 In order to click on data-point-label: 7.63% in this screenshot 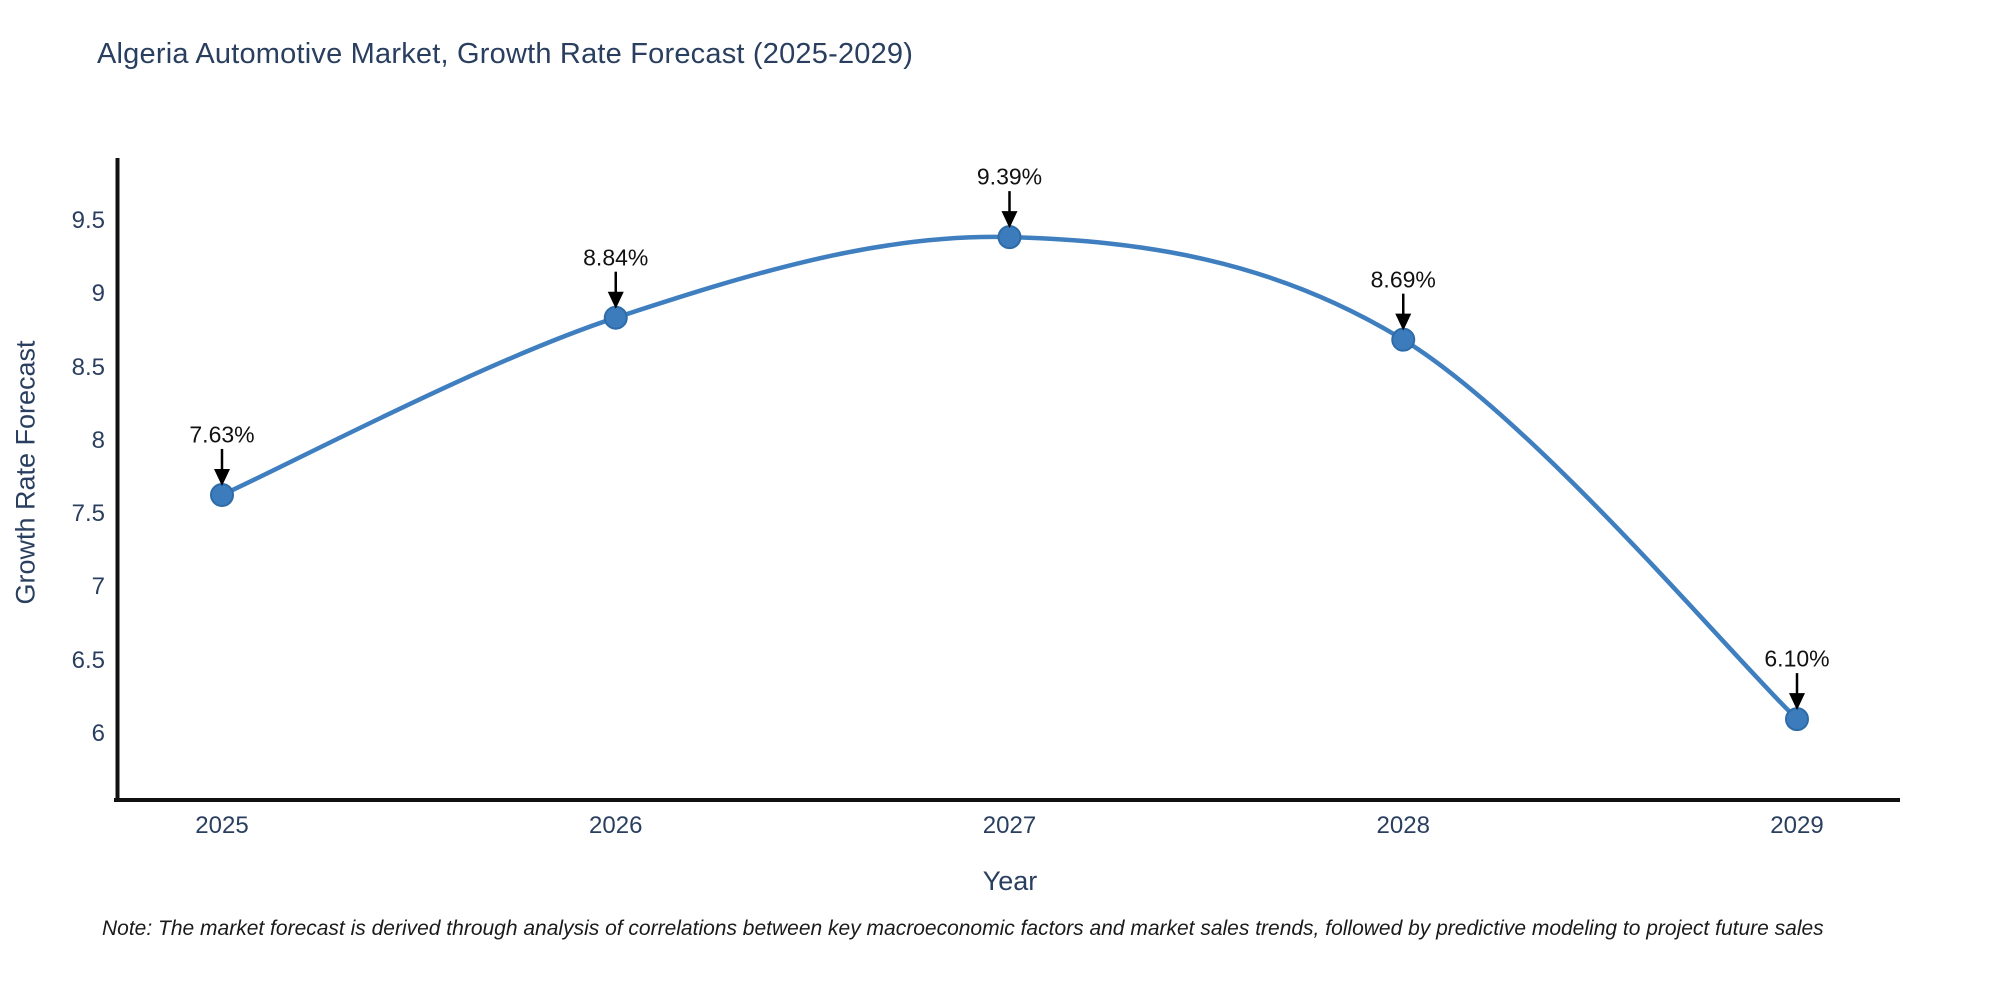, I will do `click(222, 434)`.